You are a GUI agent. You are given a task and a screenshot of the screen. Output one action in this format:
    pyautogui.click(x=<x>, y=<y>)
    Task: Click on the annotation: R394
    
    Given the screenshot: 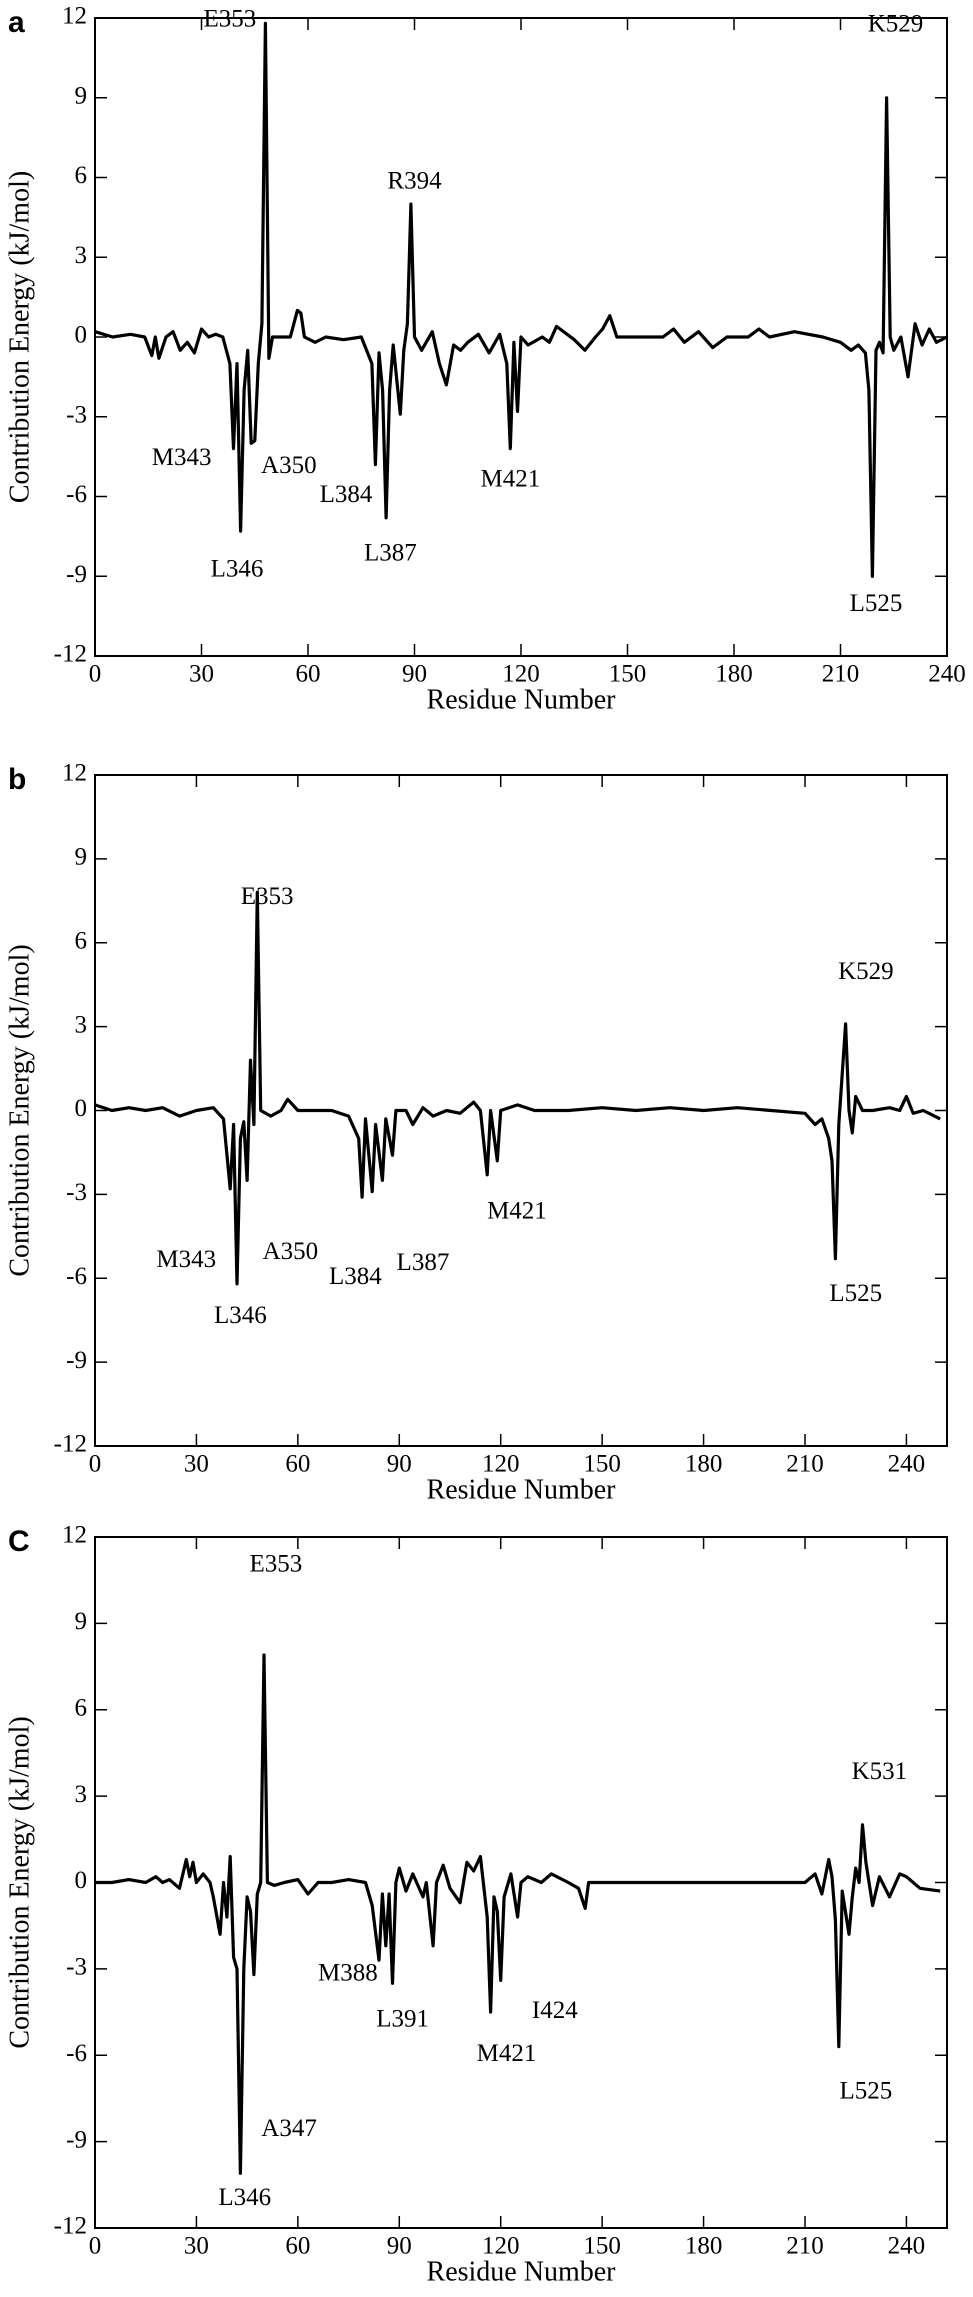 What is the action you would take?
    pyautogui.click(x=414, y=181)
    